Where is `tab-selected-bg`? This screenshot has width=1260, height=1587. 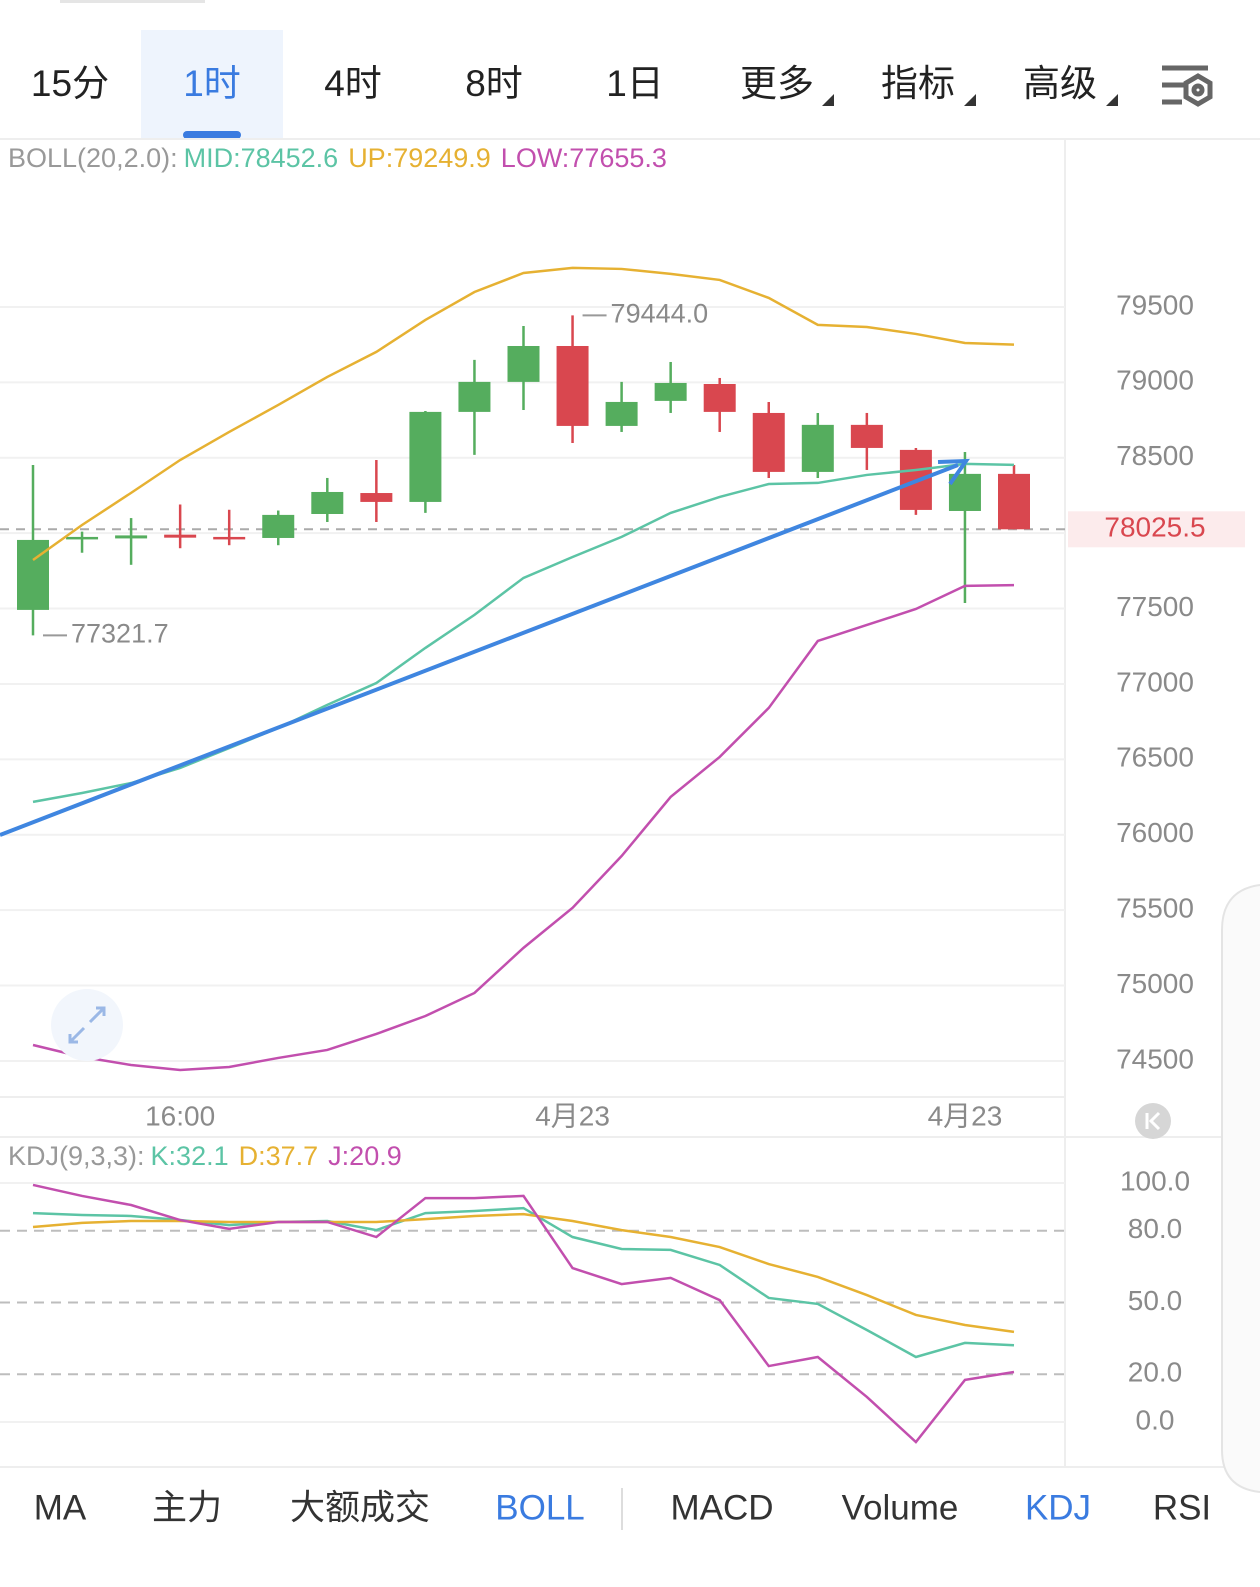 tab-selected-bg is located at coordinates (212, 84).